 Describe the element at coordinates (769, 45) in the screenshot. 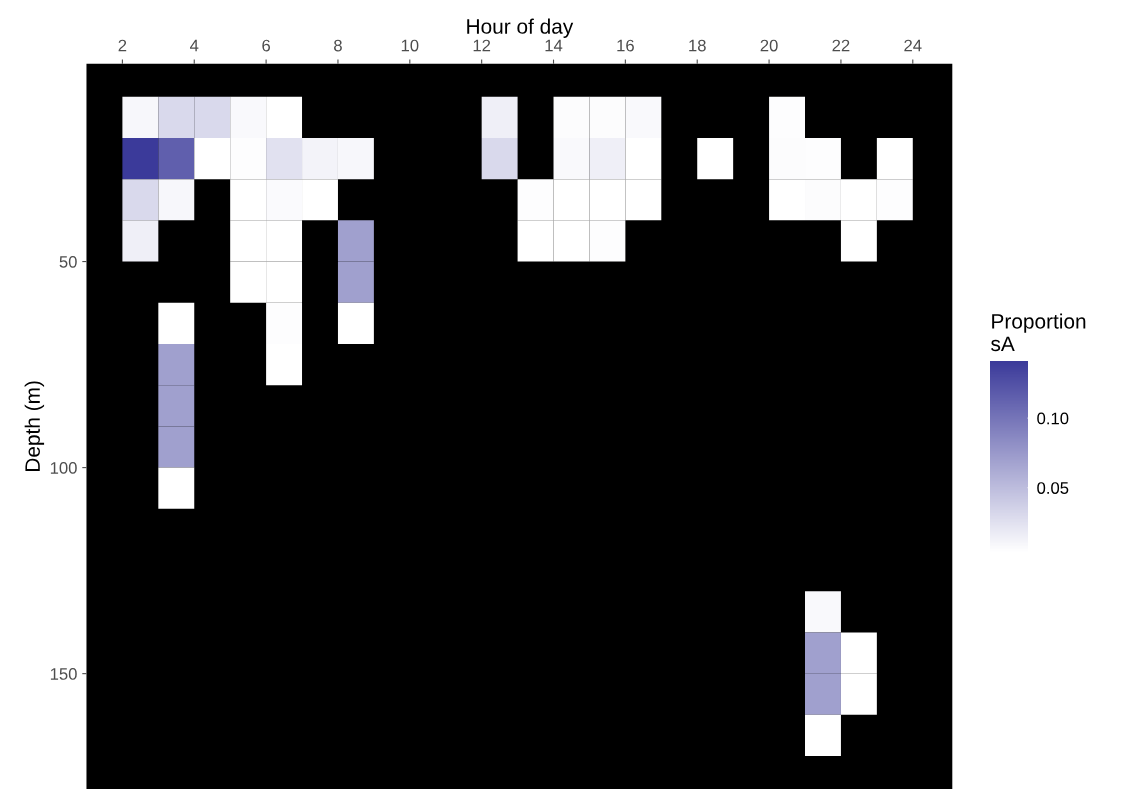

I see `x-tick-label: 20` at that location.